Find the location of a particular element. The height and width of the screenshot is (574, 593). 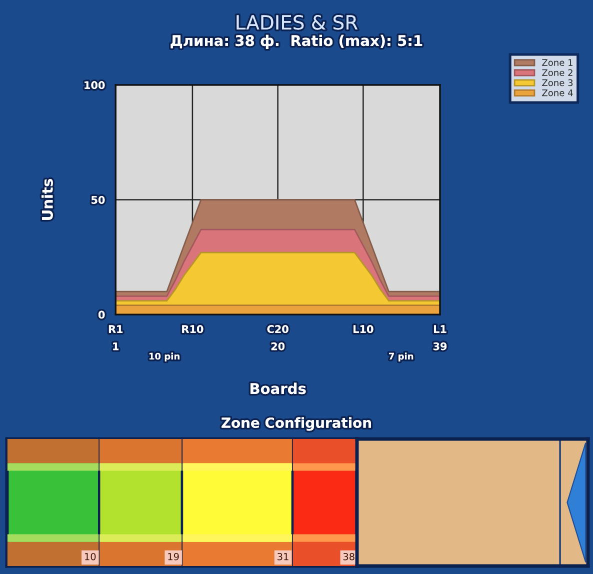

y-tick-label: 50 is located at coordinates (98, 200).